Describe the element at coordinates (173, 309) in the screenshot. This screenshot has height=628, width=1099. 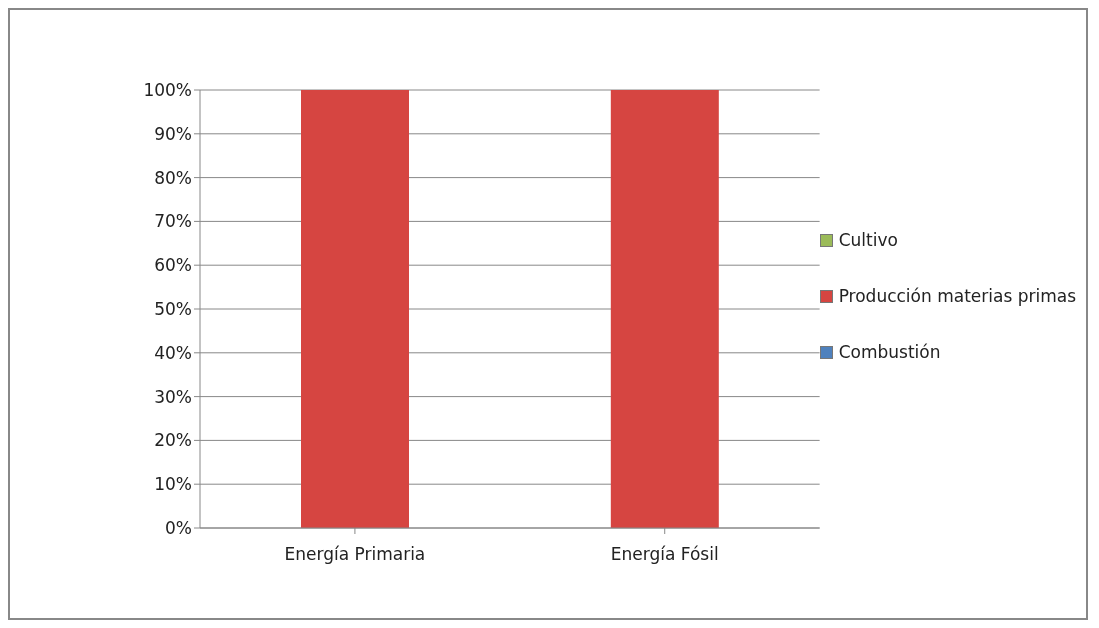
I see `y-tick-label: 50%` at that location.